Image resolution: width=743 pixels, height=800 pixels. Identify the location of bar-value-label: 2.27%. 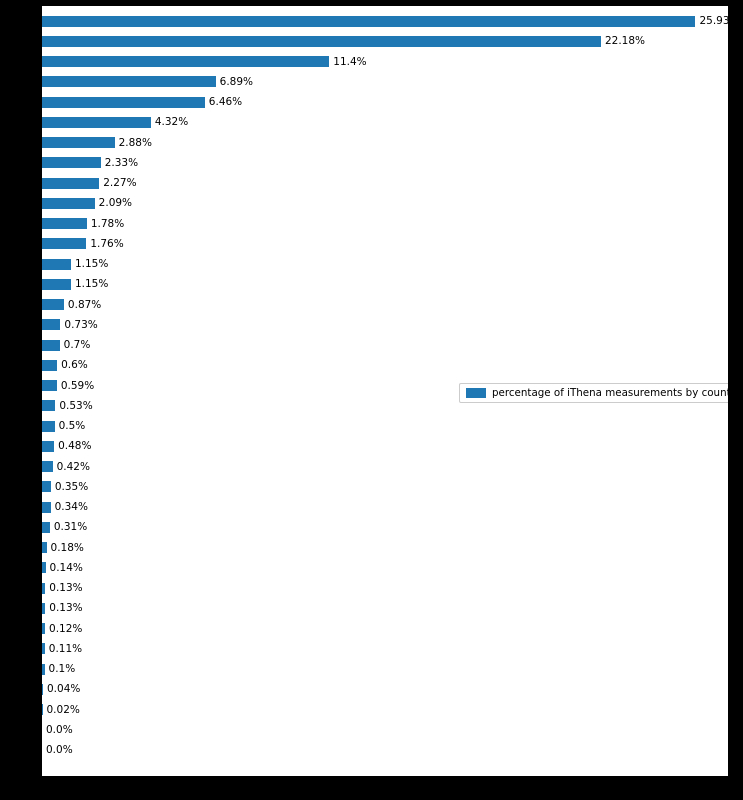
(120, 183).